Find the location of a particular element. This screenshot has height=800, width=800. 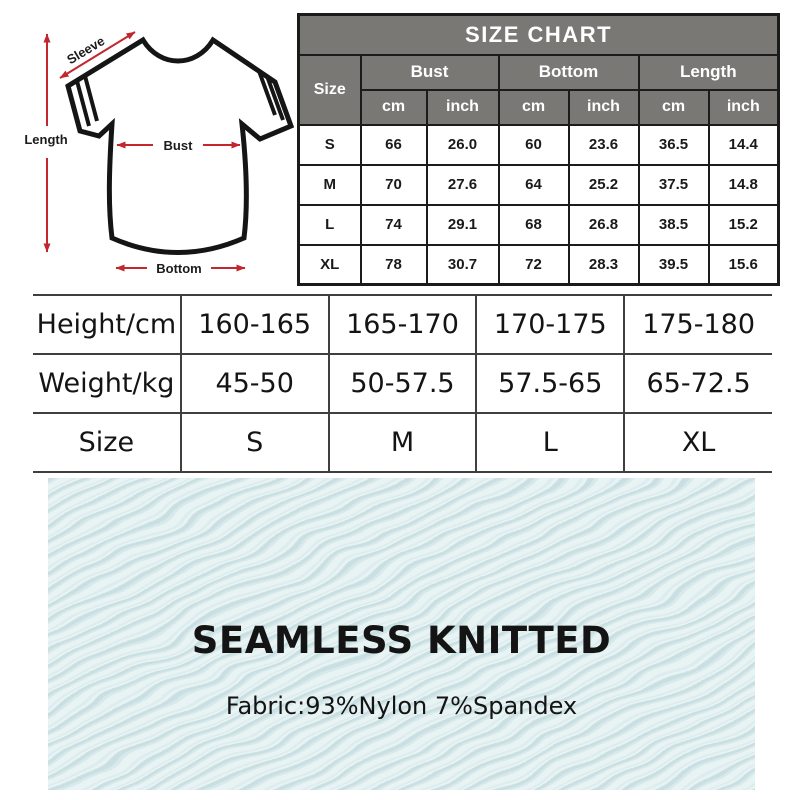

value-cell: L is located at coordinates (550, 443).